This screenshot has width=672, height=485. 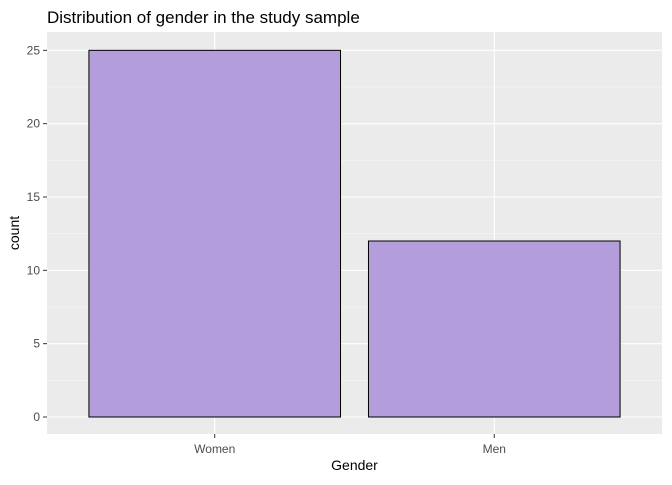 What do you see at coordinates (494, 449) in the screenshot?
I see `x-tick-label: Men` at bounding box center [494, 449].